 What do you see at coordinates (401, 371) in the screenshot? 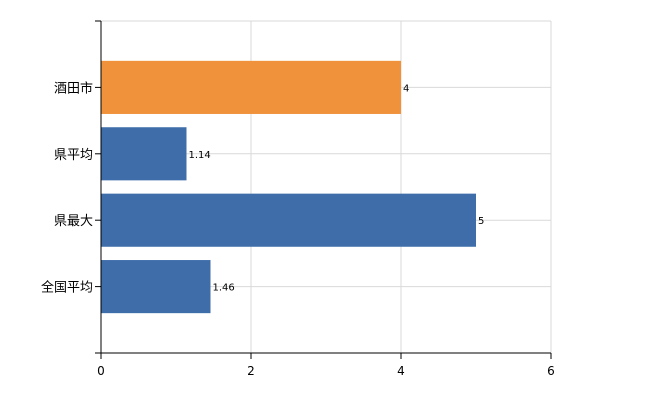
I see `x-tick-label: 4` at bounding box center [401, 371].